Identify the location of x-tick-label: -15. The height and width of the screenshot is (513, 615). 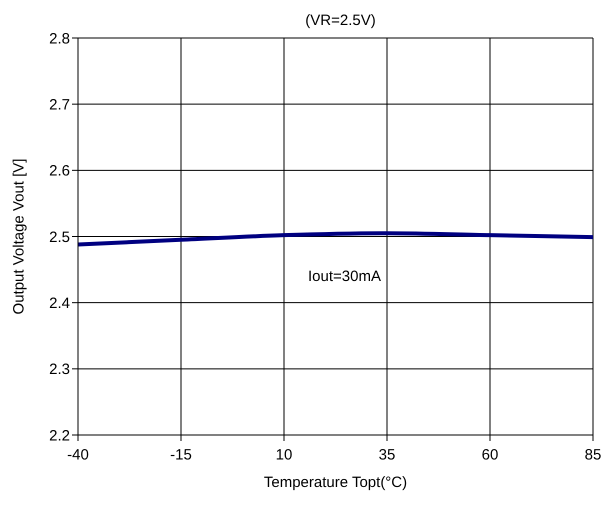
(181, 455).